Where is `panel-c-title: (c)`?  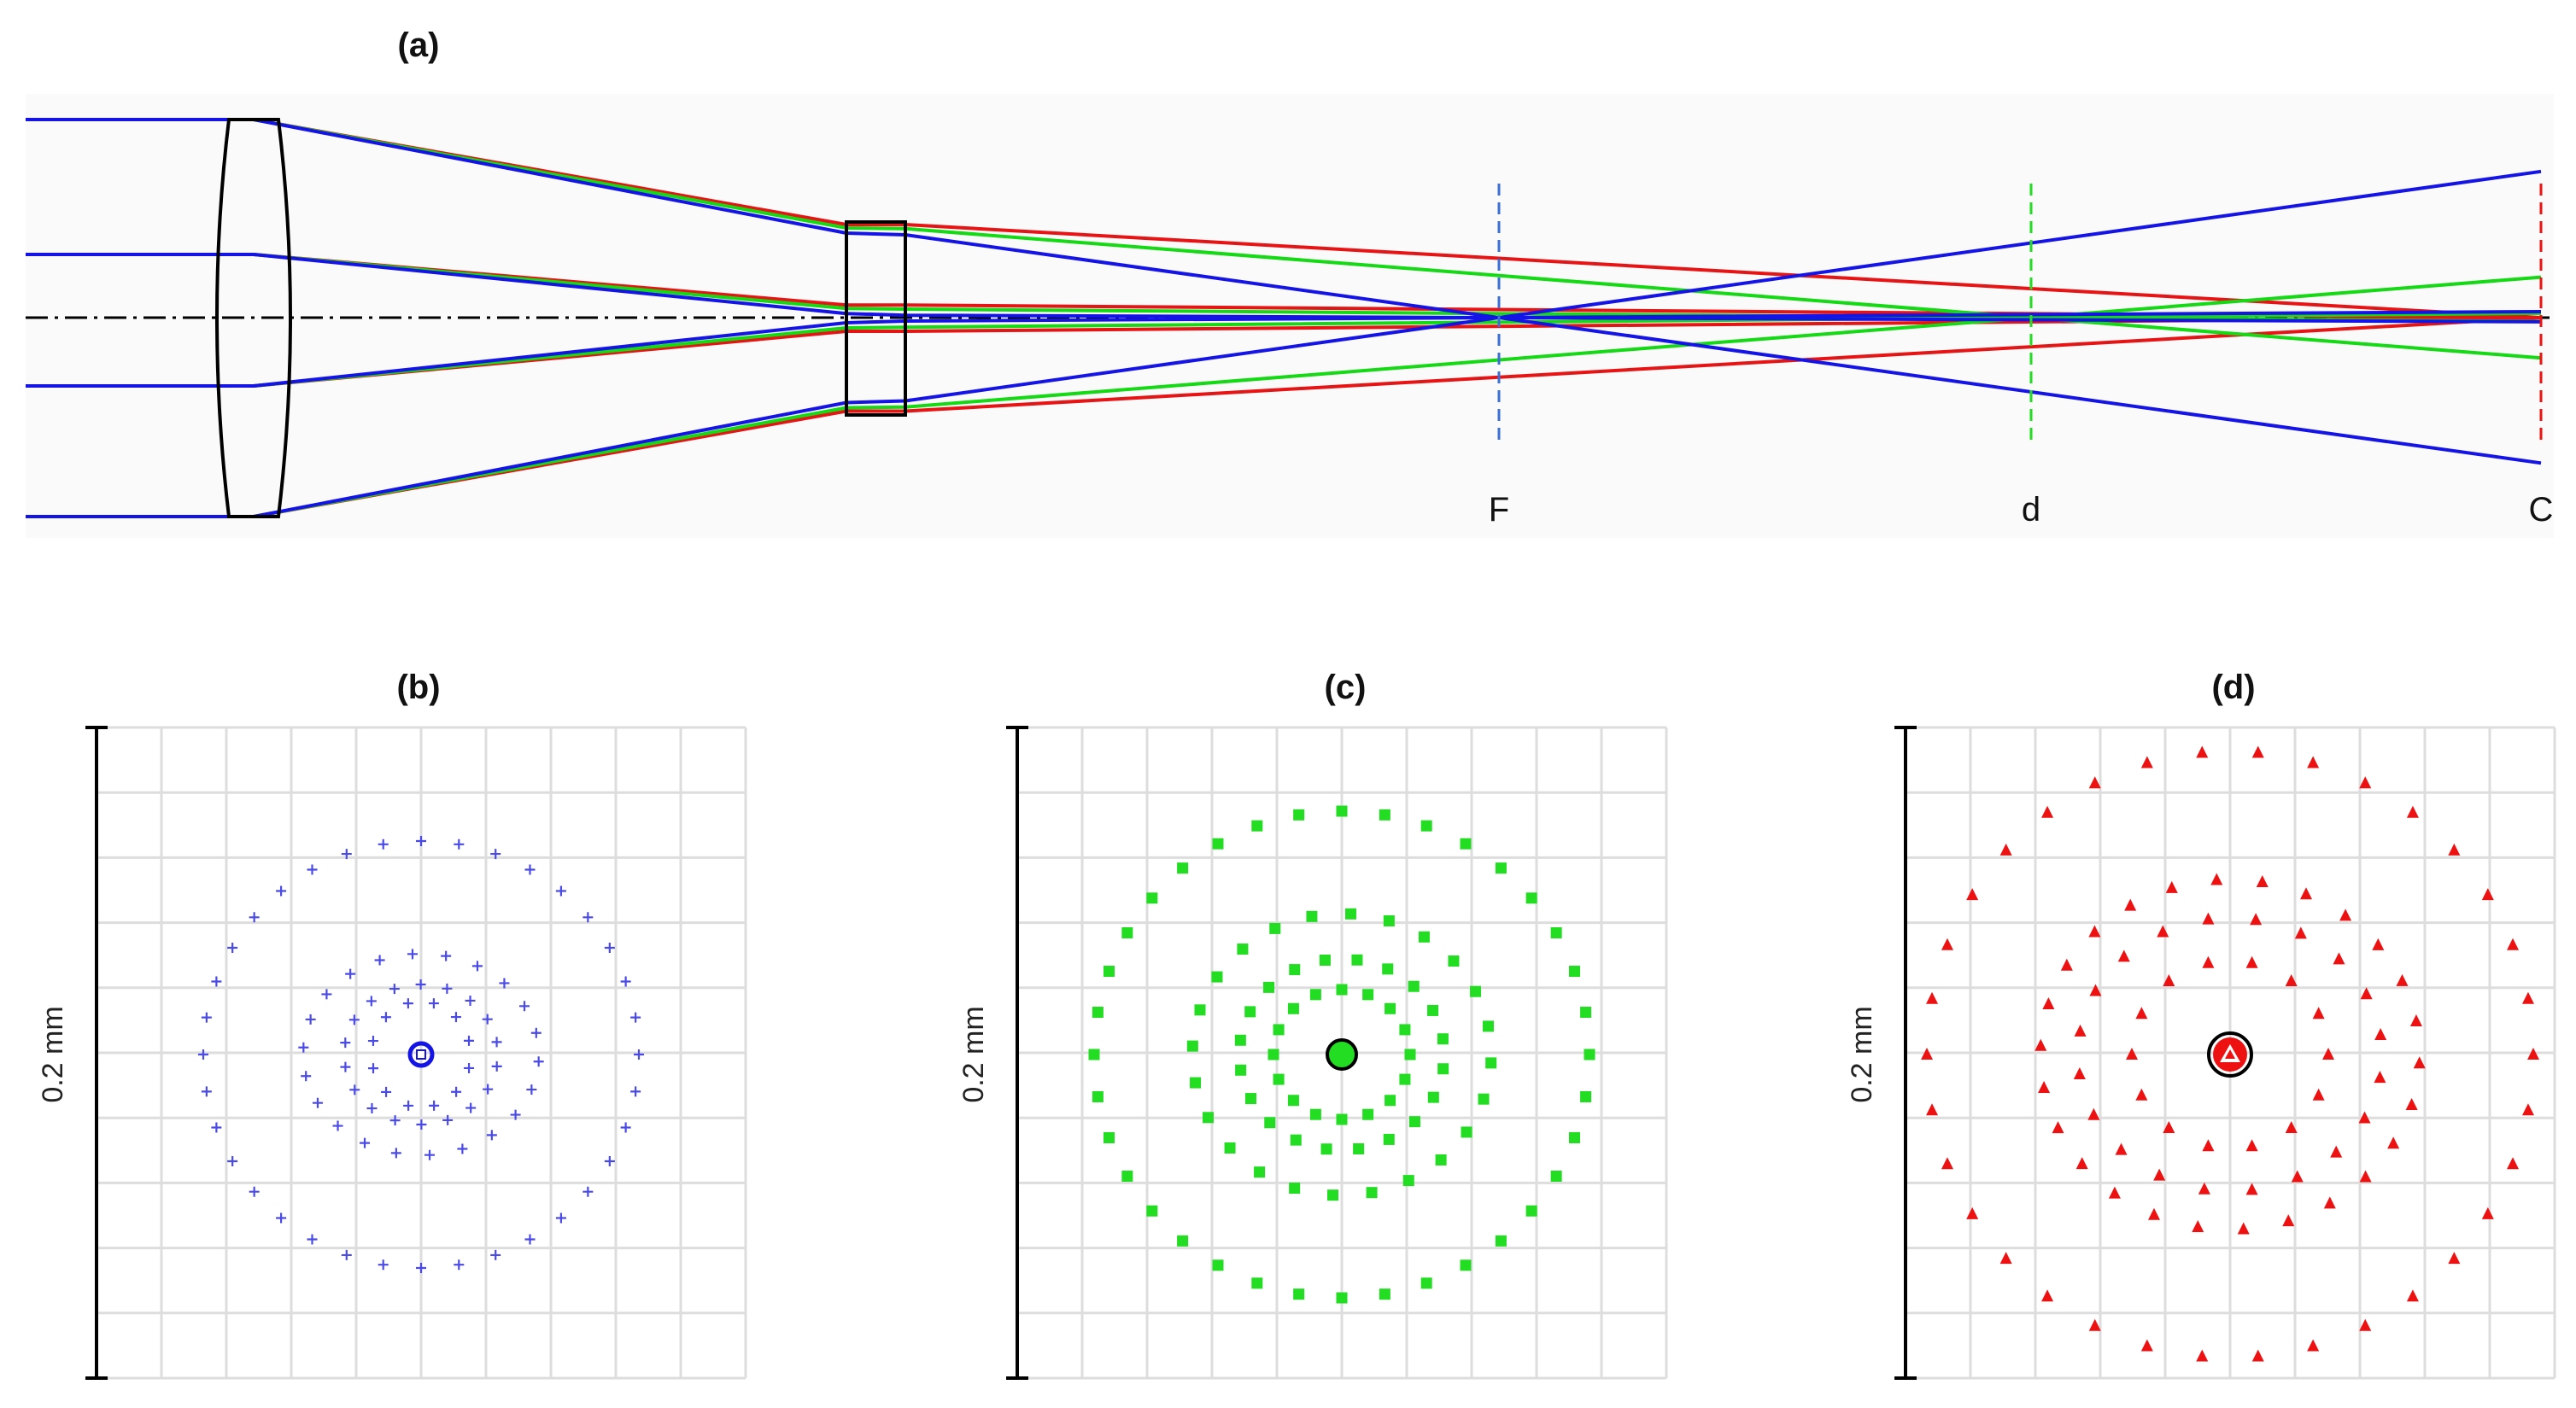
panel-c-title: (c) is located at coordinates (1346, 687).